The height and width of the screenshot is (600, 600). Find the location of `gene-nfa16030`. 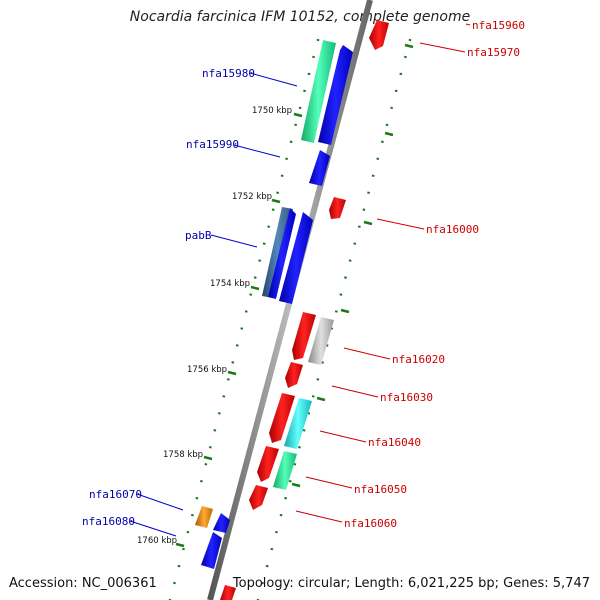

gene-nfa16030 is located at coordinates (294, 375).